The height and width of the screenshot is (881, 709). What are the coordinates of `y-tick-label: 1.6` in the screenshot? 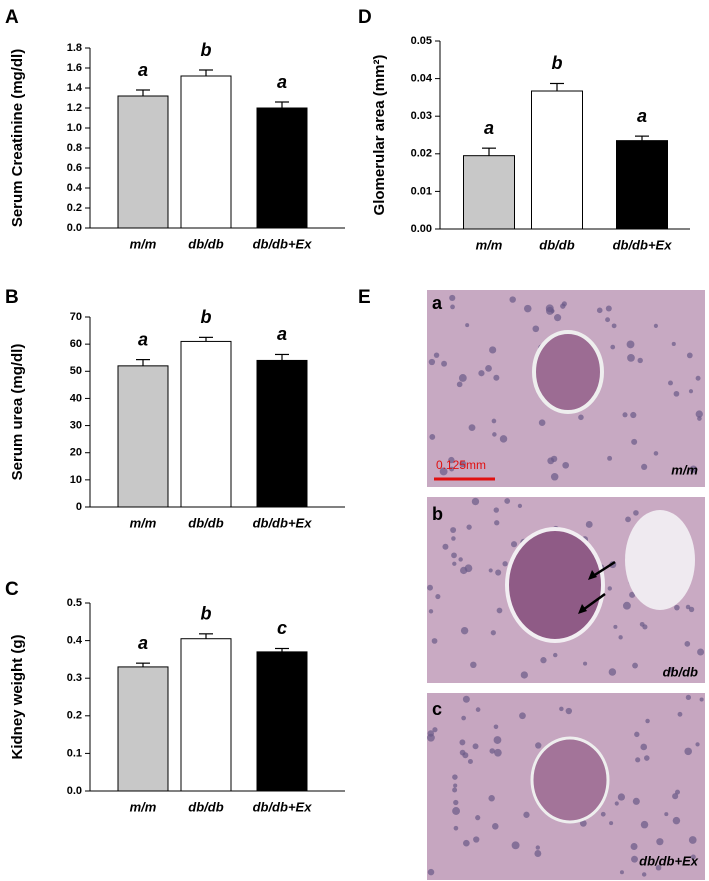 It's located at (74, 68).